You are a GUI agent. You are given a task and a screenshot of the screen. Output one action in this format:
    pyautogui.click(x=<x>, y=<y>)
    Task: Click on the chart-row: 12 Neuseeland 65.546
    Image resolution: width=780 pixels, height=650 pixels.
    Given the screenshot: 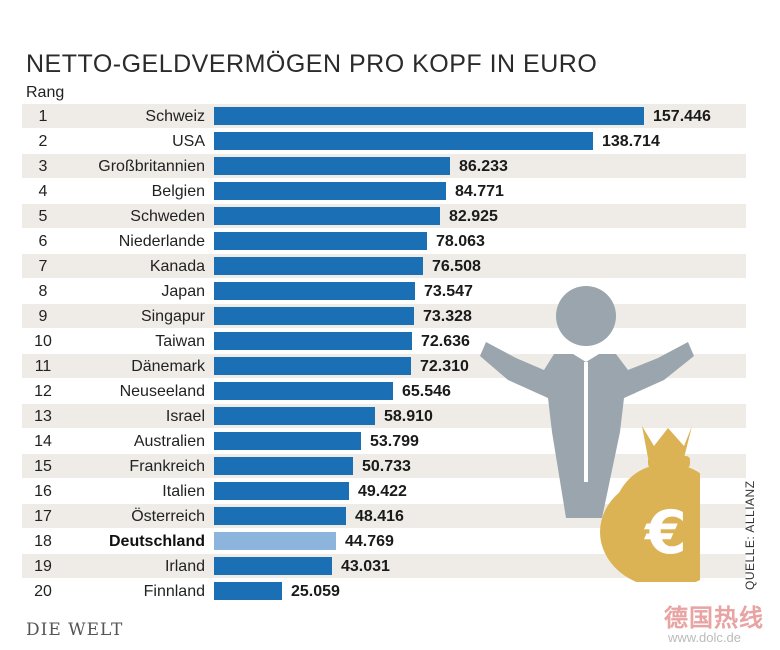 What is the action you would take?
    pyautogui.click(x=384, y=391)
    